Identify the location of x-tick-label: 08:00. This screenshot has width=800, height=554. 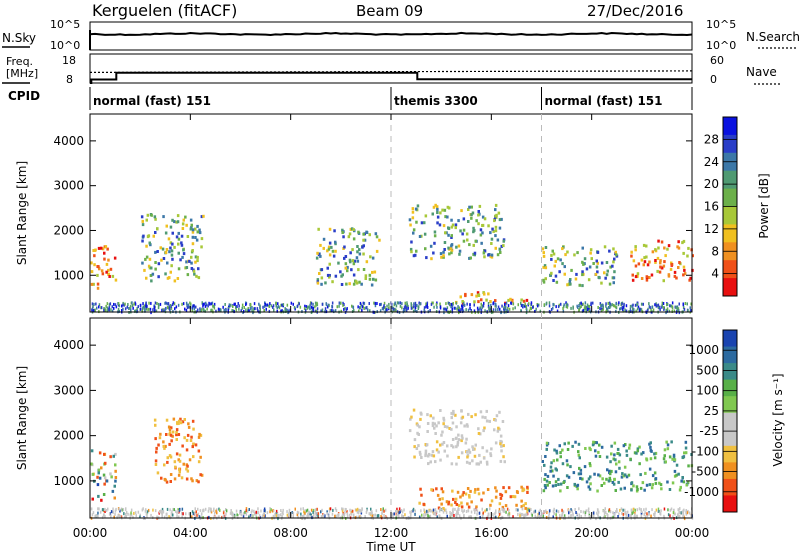
(290, 533).